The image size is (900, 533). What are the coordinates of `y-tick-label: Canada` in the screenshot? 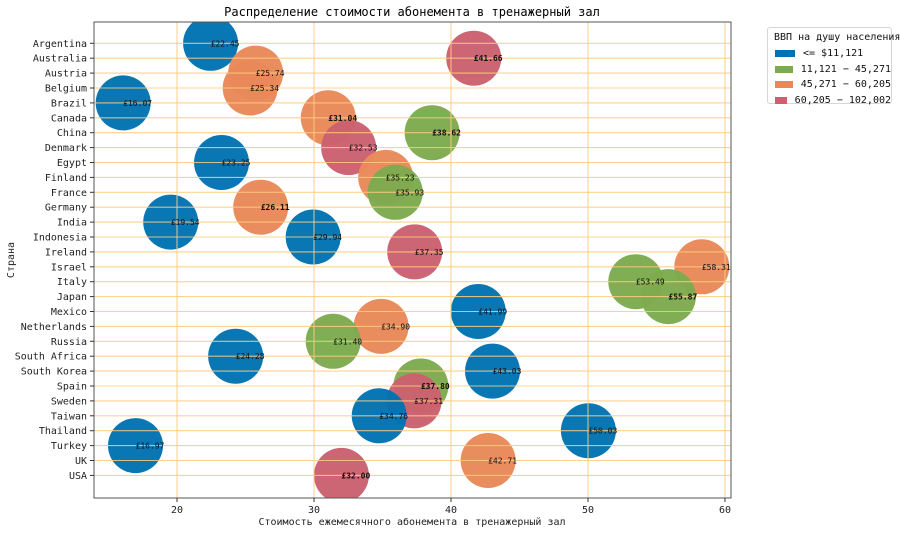 It's located at (69, 118).